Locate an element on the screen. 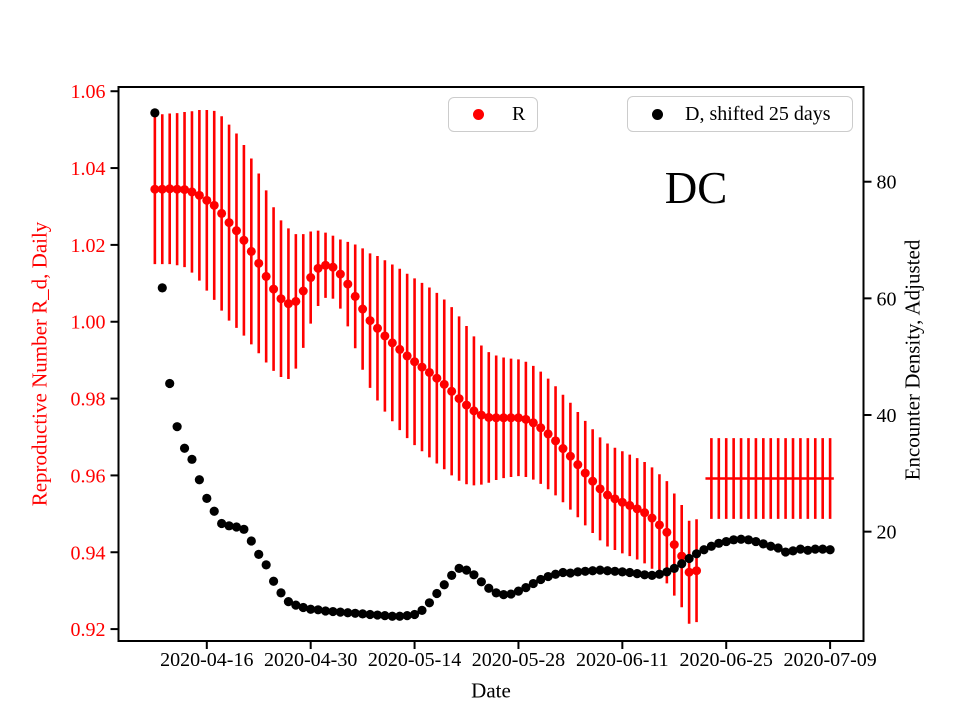  r-marker-icon is located at coordinates (478, 114).